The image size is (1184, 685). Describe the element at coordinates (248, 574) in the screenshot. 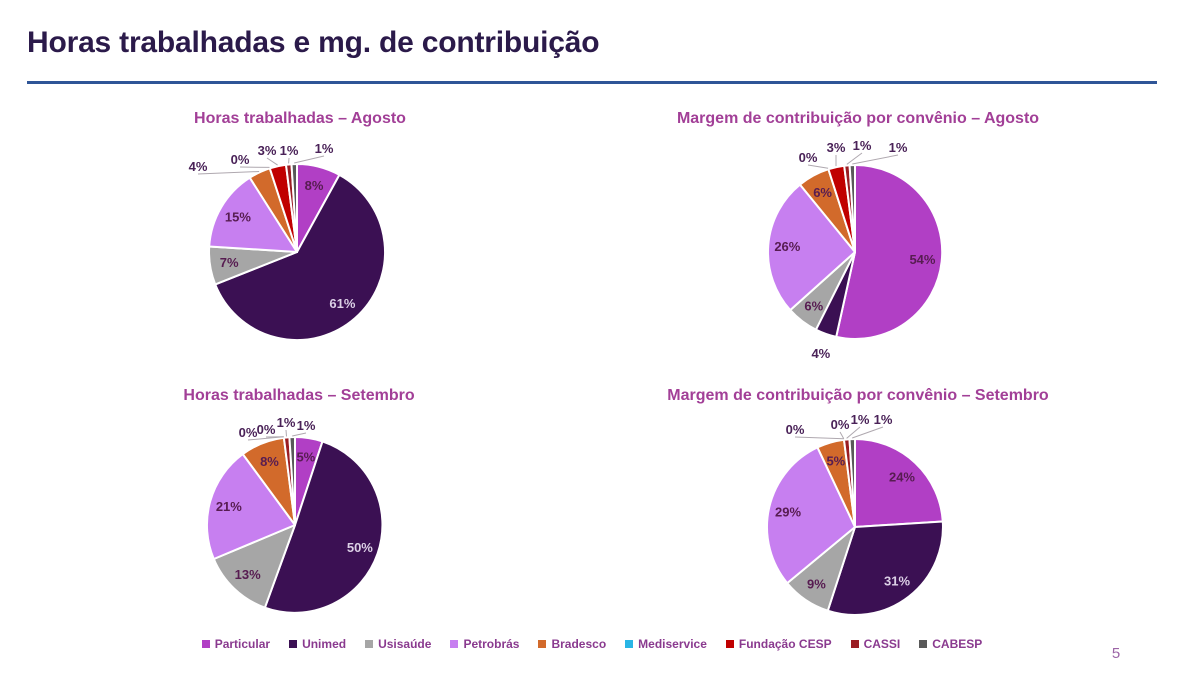

I see `pie-label-Usisaúde: 13%` at that location.